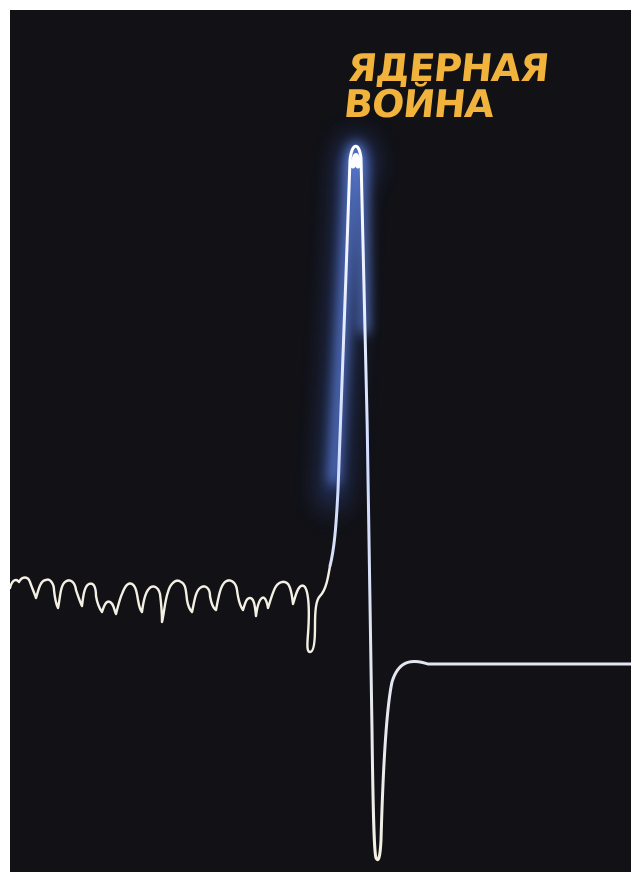 Image resolution: width=640 pixels, height=883 pixels. I want to click on poster-title: ЯДЕРНАЯ ВОЙНА, so click(455, 86).